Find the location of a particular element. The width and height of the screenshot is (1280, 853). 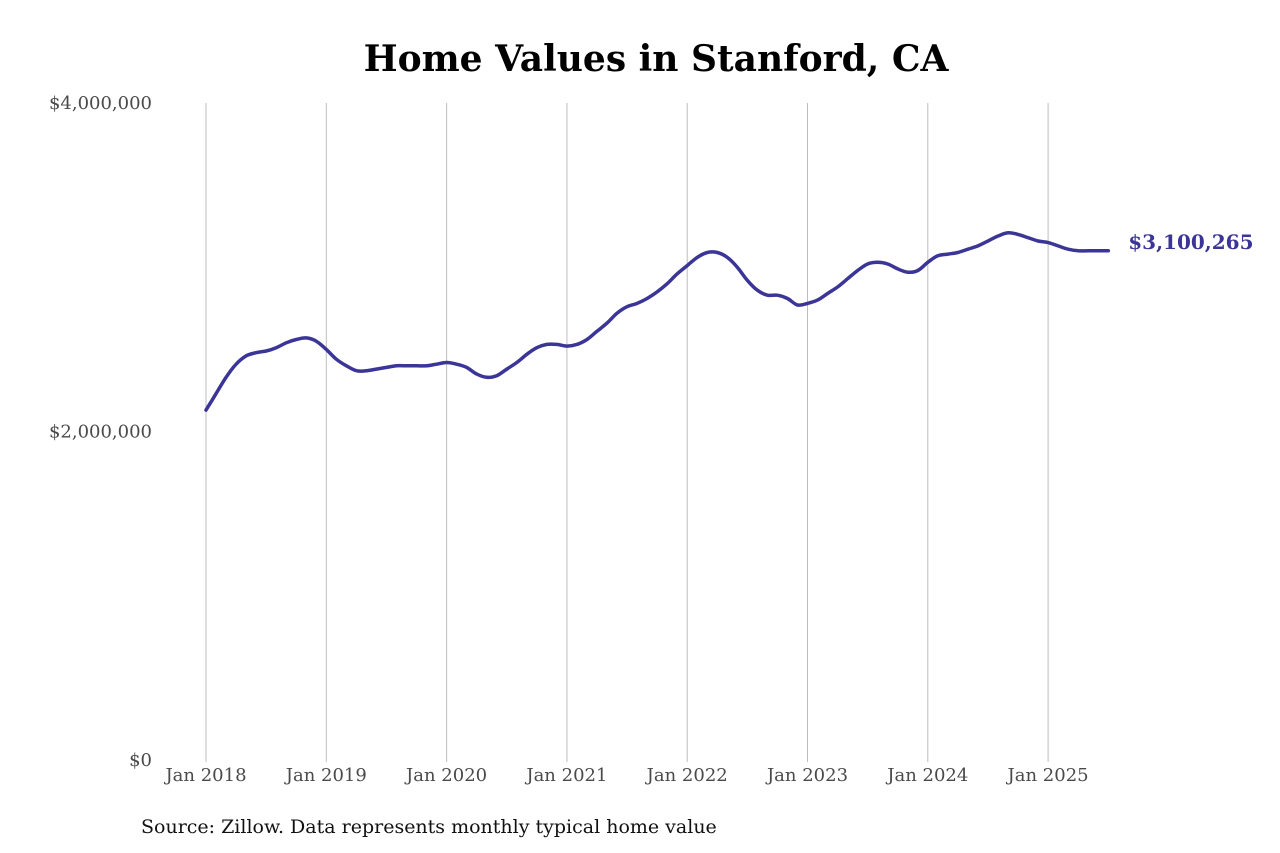

x-tick-label: Jan 2020 is located at coordinates (445, 775).